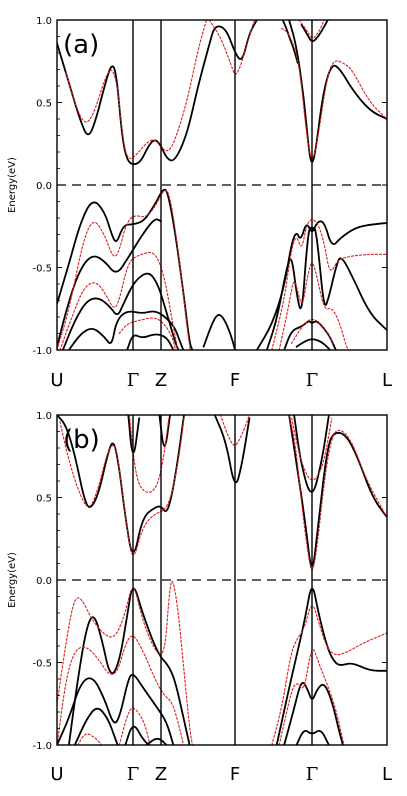  I want to click on panel-label: (b), so click(81, 440).